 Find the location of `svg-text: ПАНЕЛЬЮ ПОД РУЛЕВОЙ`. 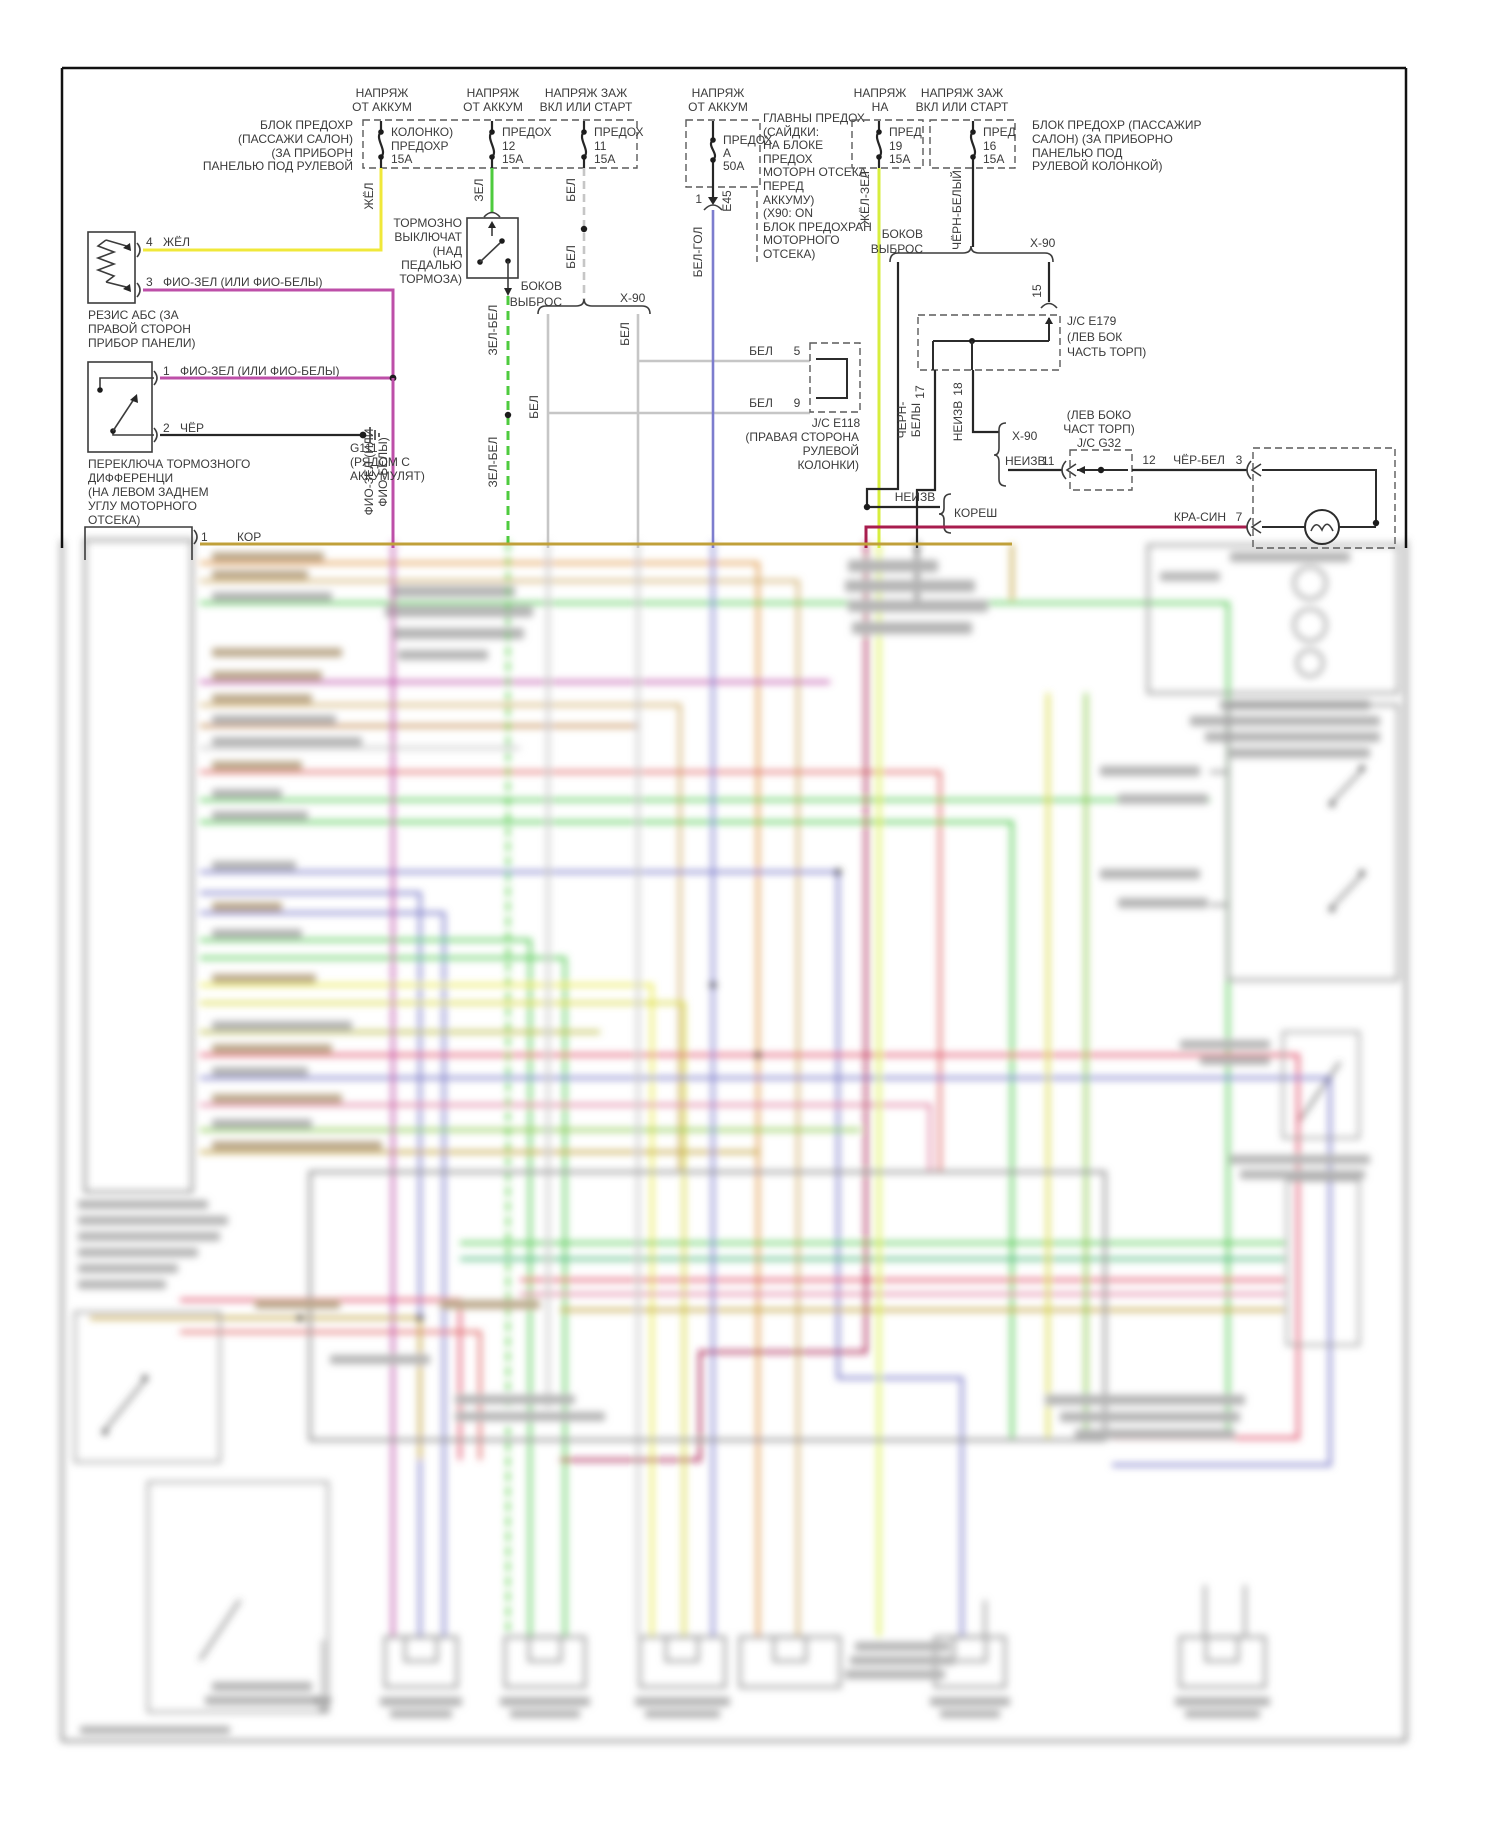

svg-text: ПАНЕЛЬЮ ПОД РУЛЕВОЙ is located at coordinates (278, 165).